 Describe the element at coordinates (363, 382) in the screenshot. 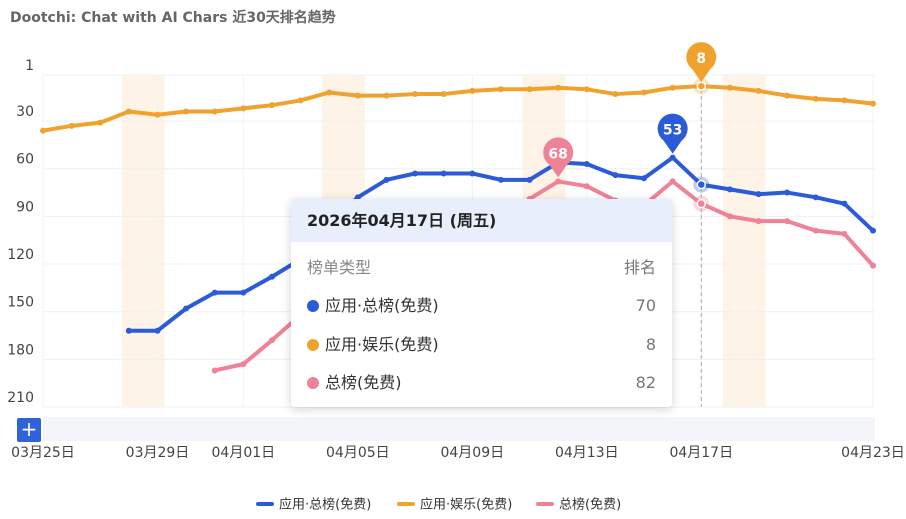

I see `tooltip-series-name: 总榜(免费)` at that location.